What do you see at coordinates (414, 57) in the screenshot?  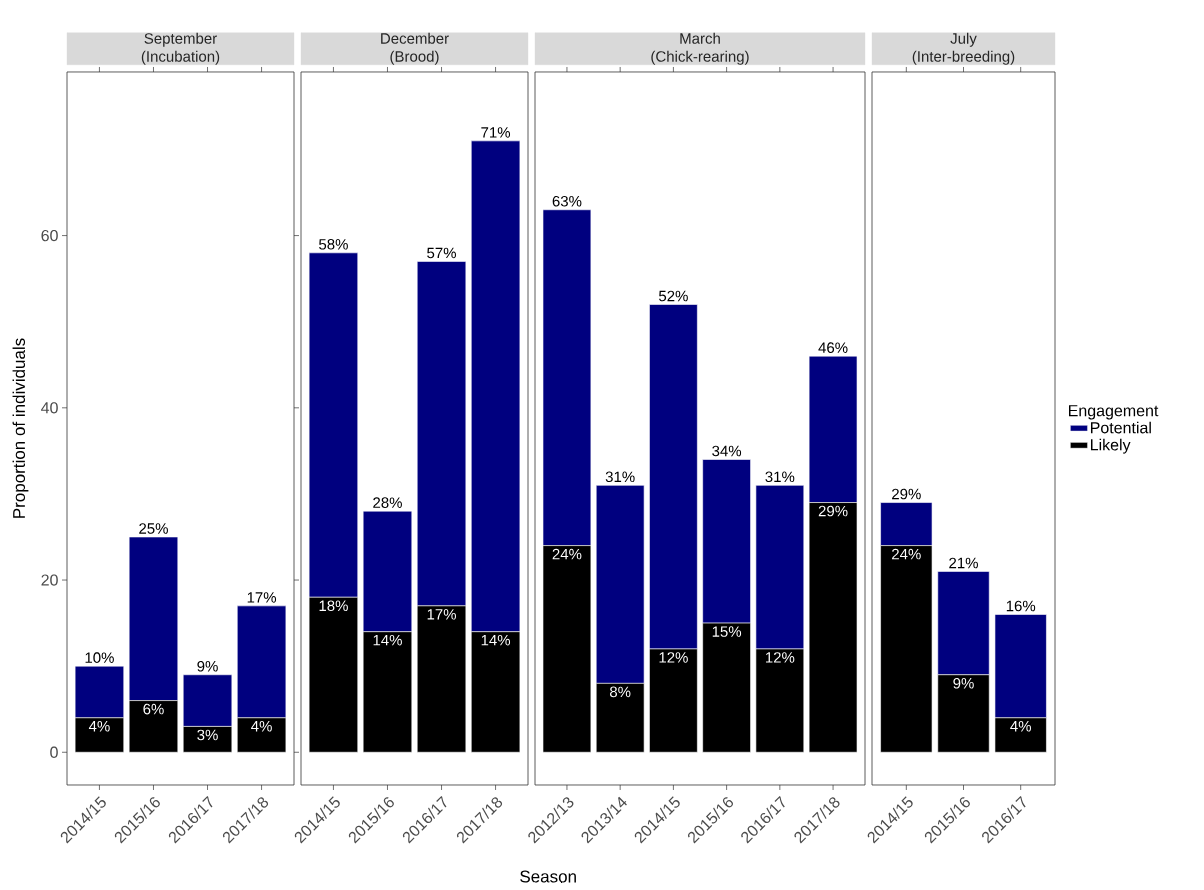 I see `chart-subtitle: (Brood)` at bounding box center [414, 57].